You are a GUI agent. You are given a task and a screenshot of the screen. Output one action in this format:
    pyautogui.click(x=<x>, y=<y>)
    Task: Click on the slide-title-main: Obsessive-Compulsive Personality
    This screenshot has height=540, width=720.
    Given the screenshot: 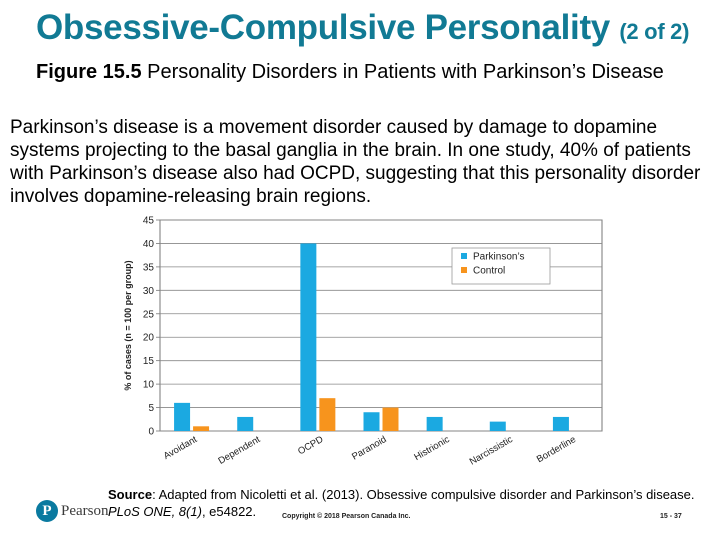 What is the action you would take?
    pyautogui.click(x=323, y=27)
    